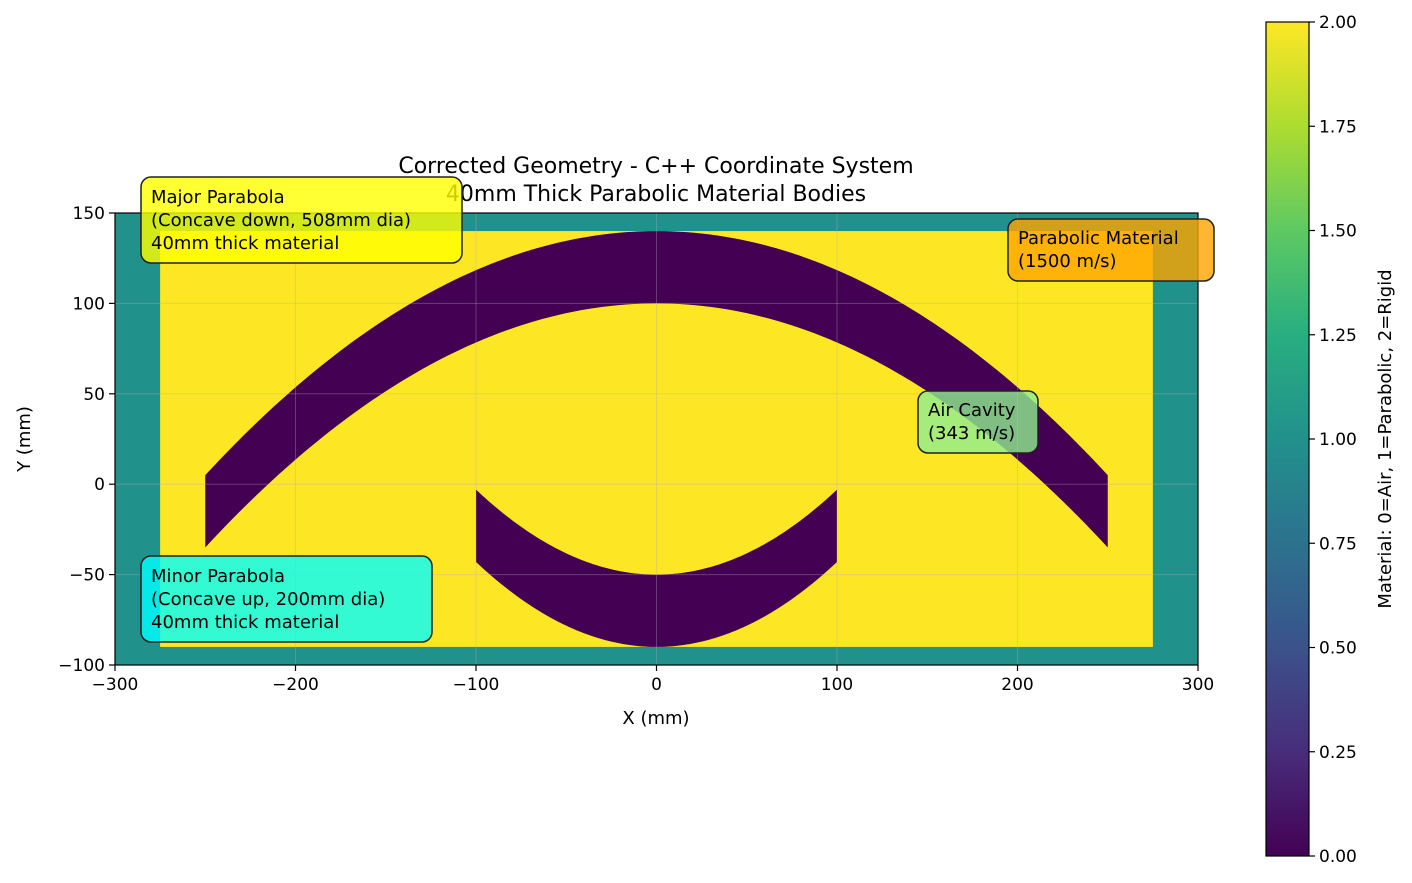 Image resolution: width=1412 pixels, height=883 pixels. I want to click on colorbar-tick-label: 1.50, so click(1338, 232).